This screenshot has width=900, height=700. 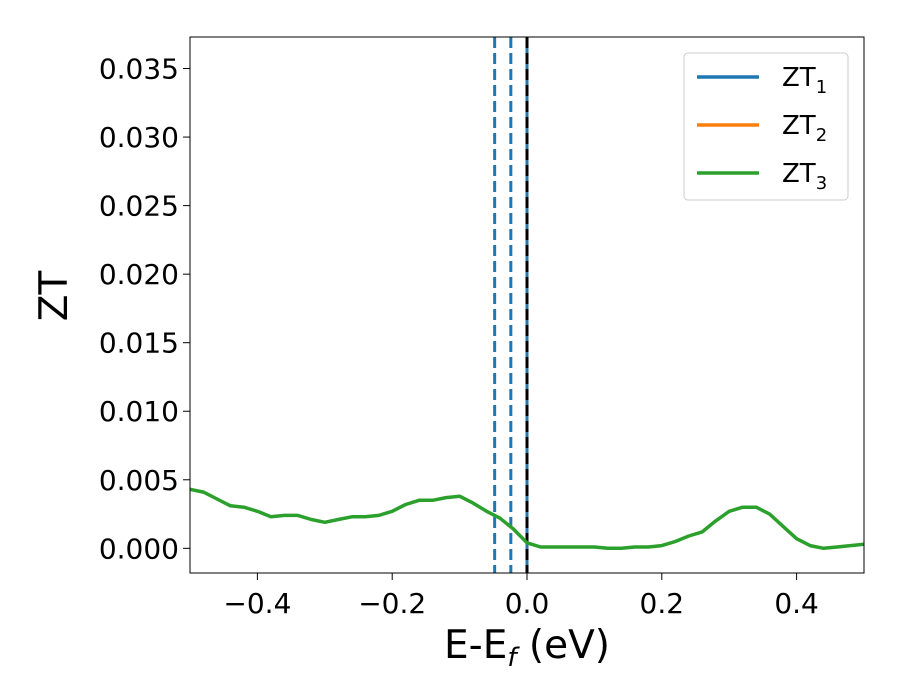 What do you see at coordinates (527, 603) in the screenshot?
I see `x-tick-label: 0.0` at bounding box center [527, 603].